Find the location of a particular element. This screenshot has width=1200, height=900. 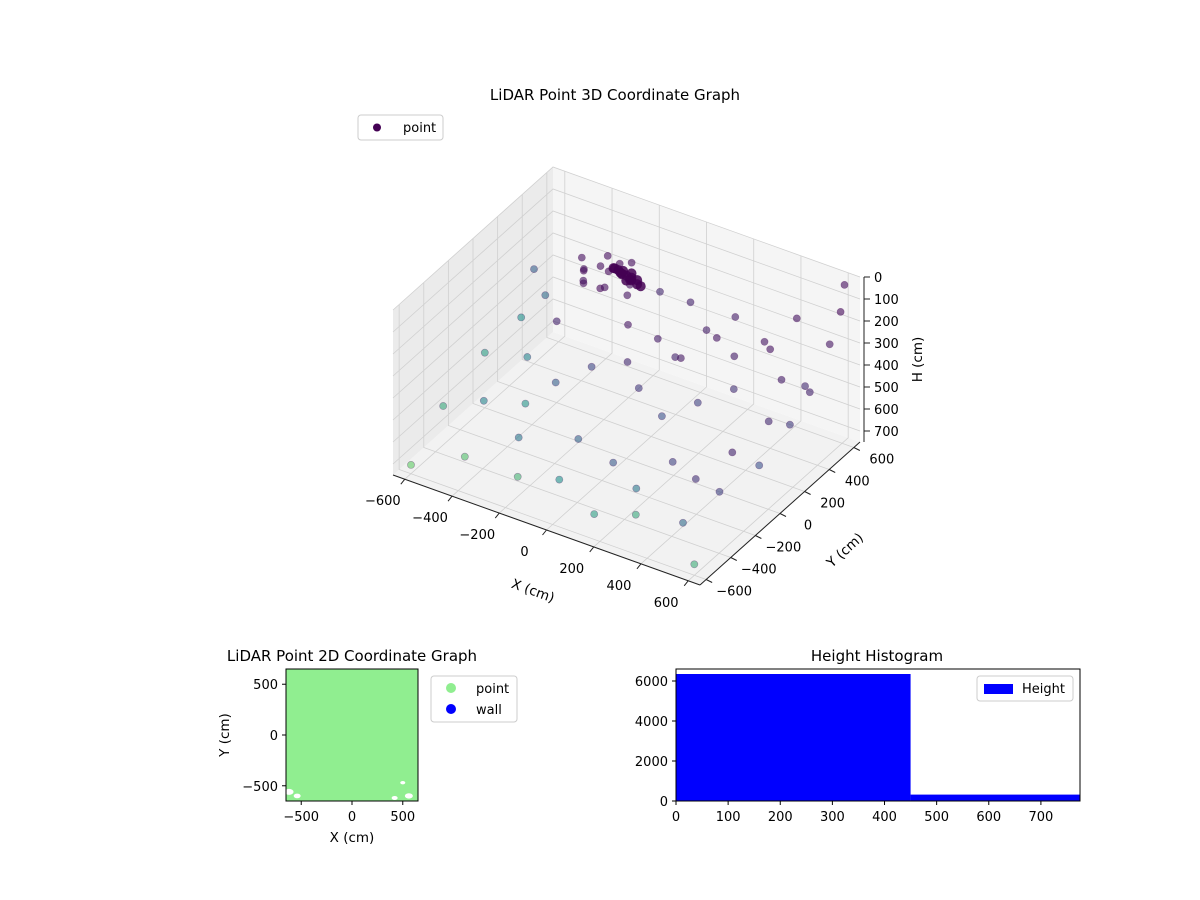

y-tick-label-hist: 4000 is located at coordinates (651, 722).